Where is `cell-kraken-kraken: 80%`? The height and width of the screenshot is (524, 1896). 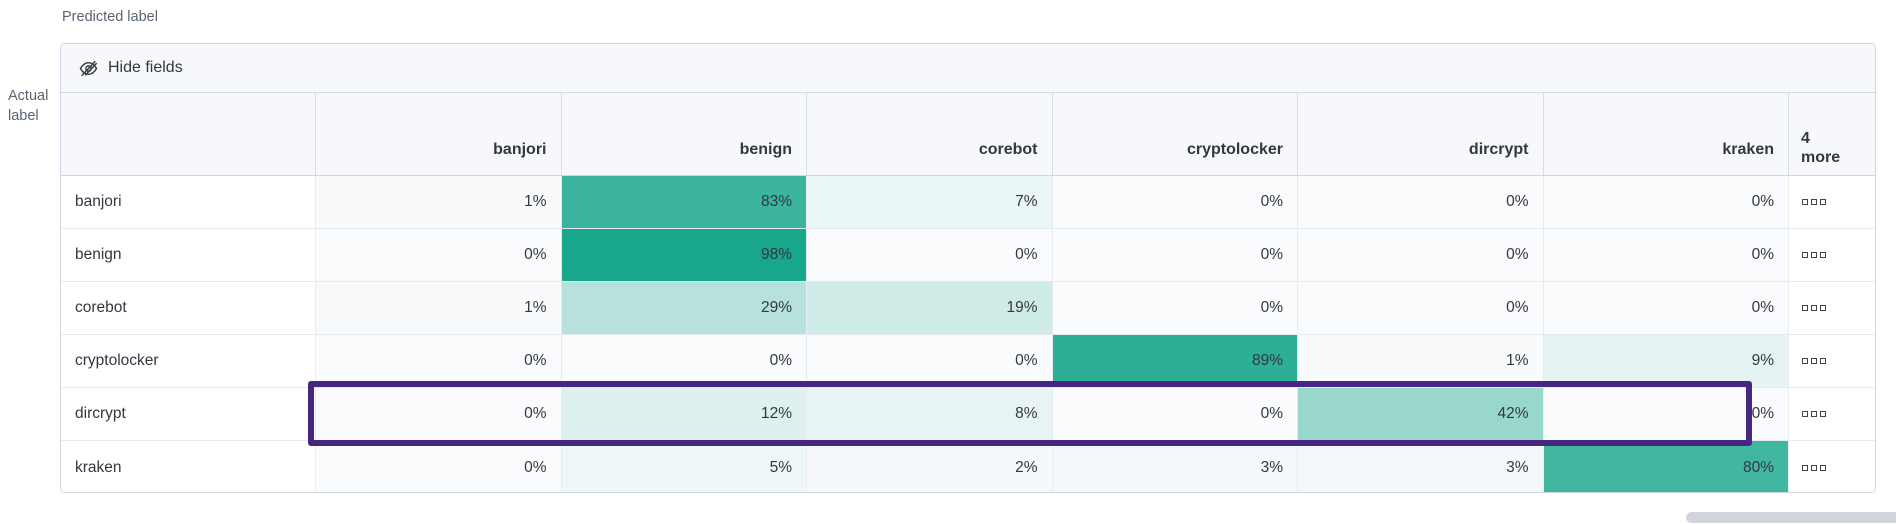
cell-kraken-kraken: 80% is located at coordinates (1665, 466).